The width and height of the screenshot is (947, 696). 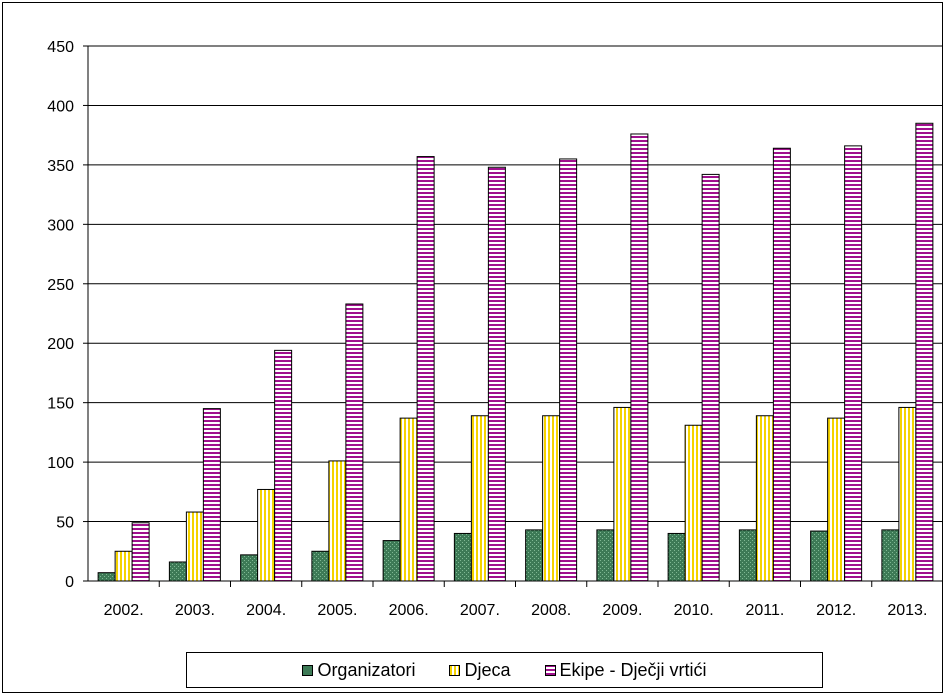 I want to click on bar-djeca-2005, so click(x=337, y=521).